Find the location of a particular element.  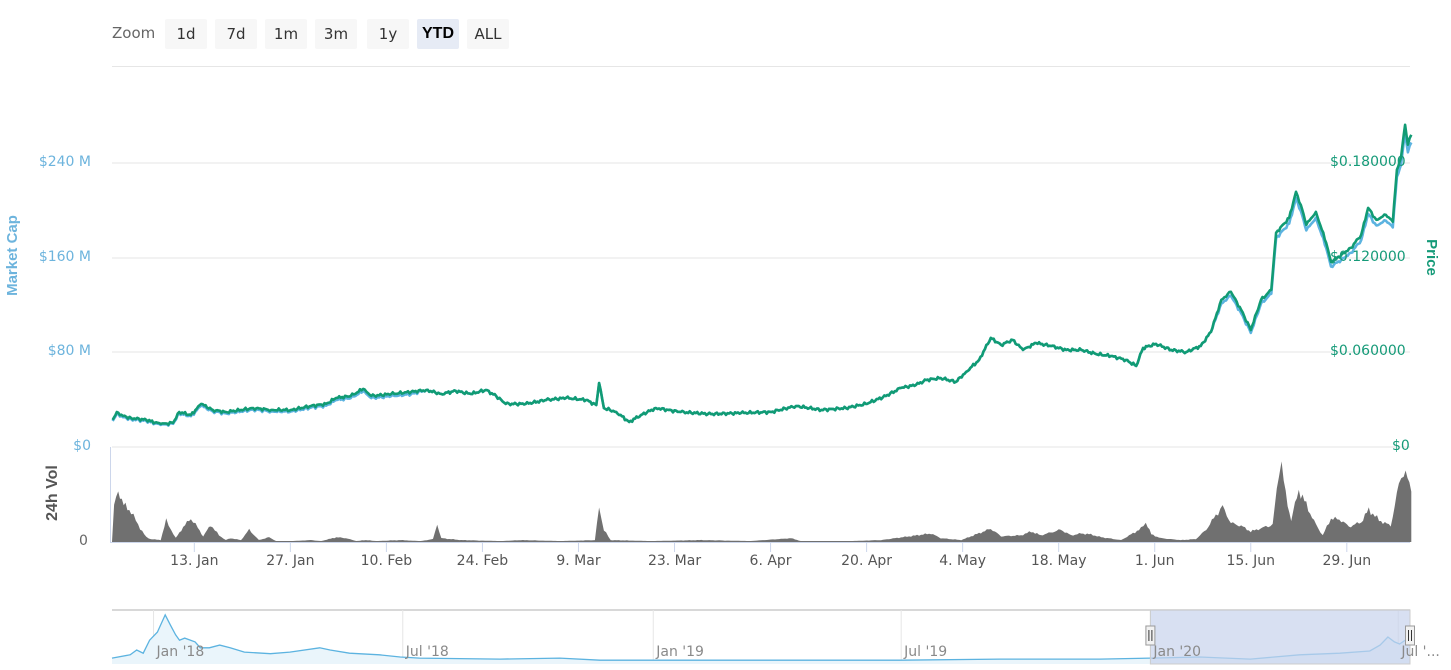

x-axis-label: 23. Mar is located at coordinates (674, 561).